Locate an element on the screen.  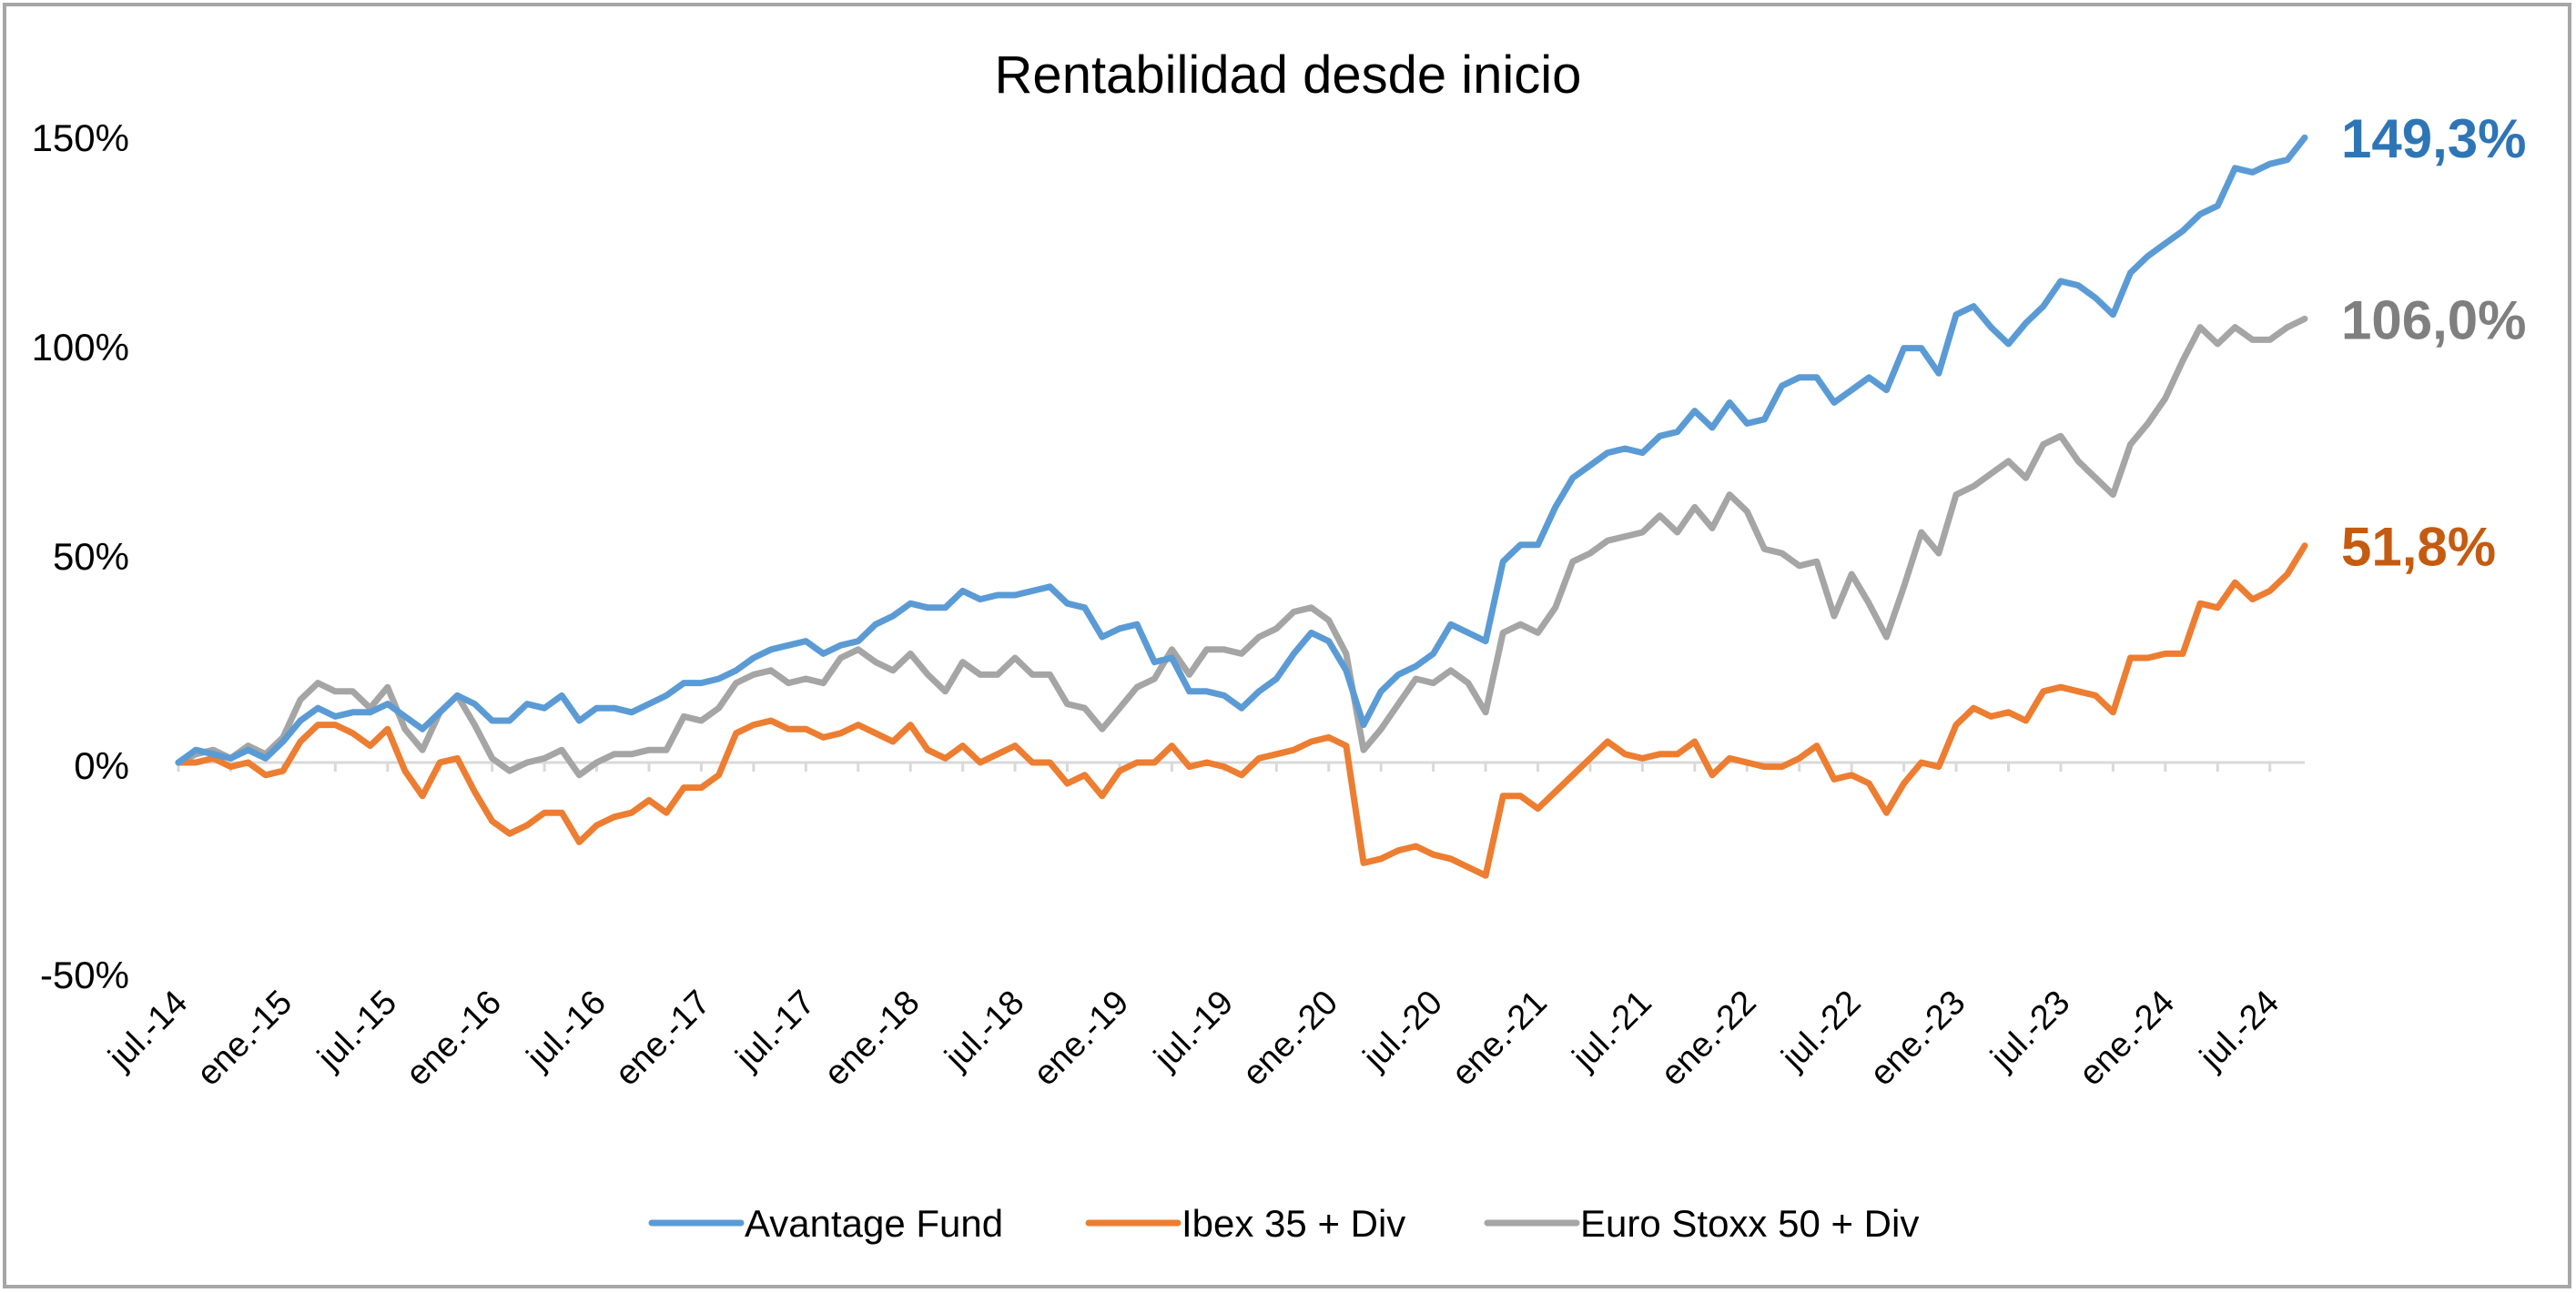
end-labels: 149,3% 51,8% 106,0% is located at coordinates (2434, 343).